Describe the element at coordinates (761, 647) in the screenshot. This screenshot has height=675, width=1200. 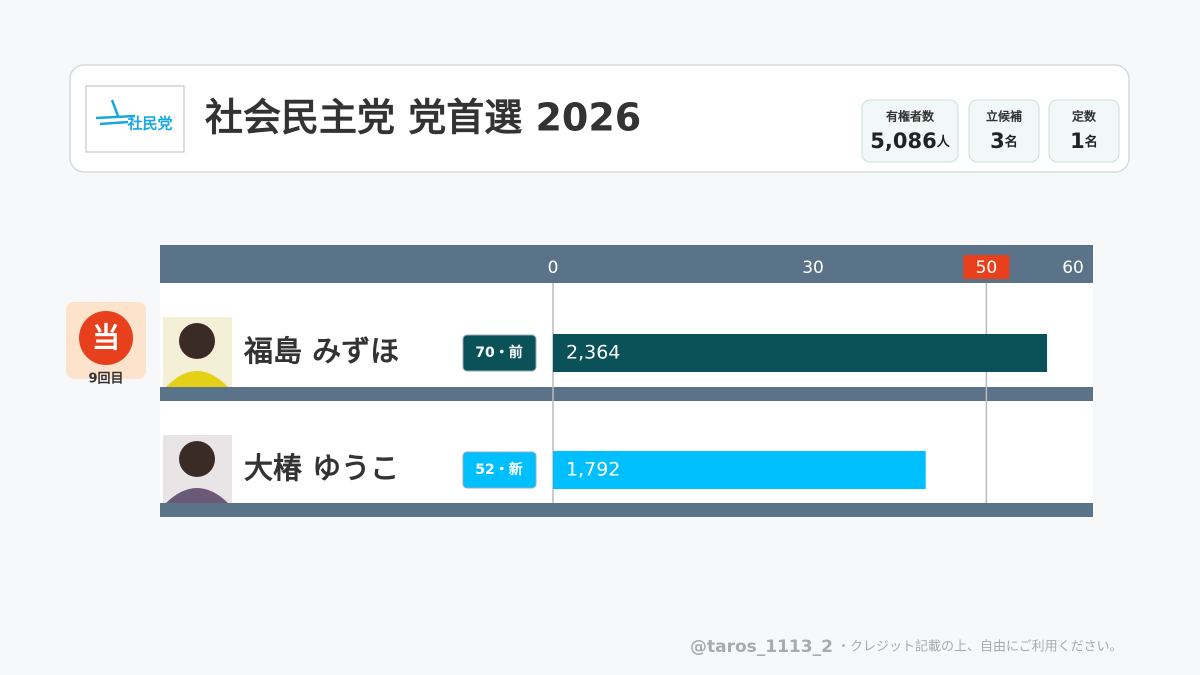
I see `footer-handle: @taros_1113_2` at that location.